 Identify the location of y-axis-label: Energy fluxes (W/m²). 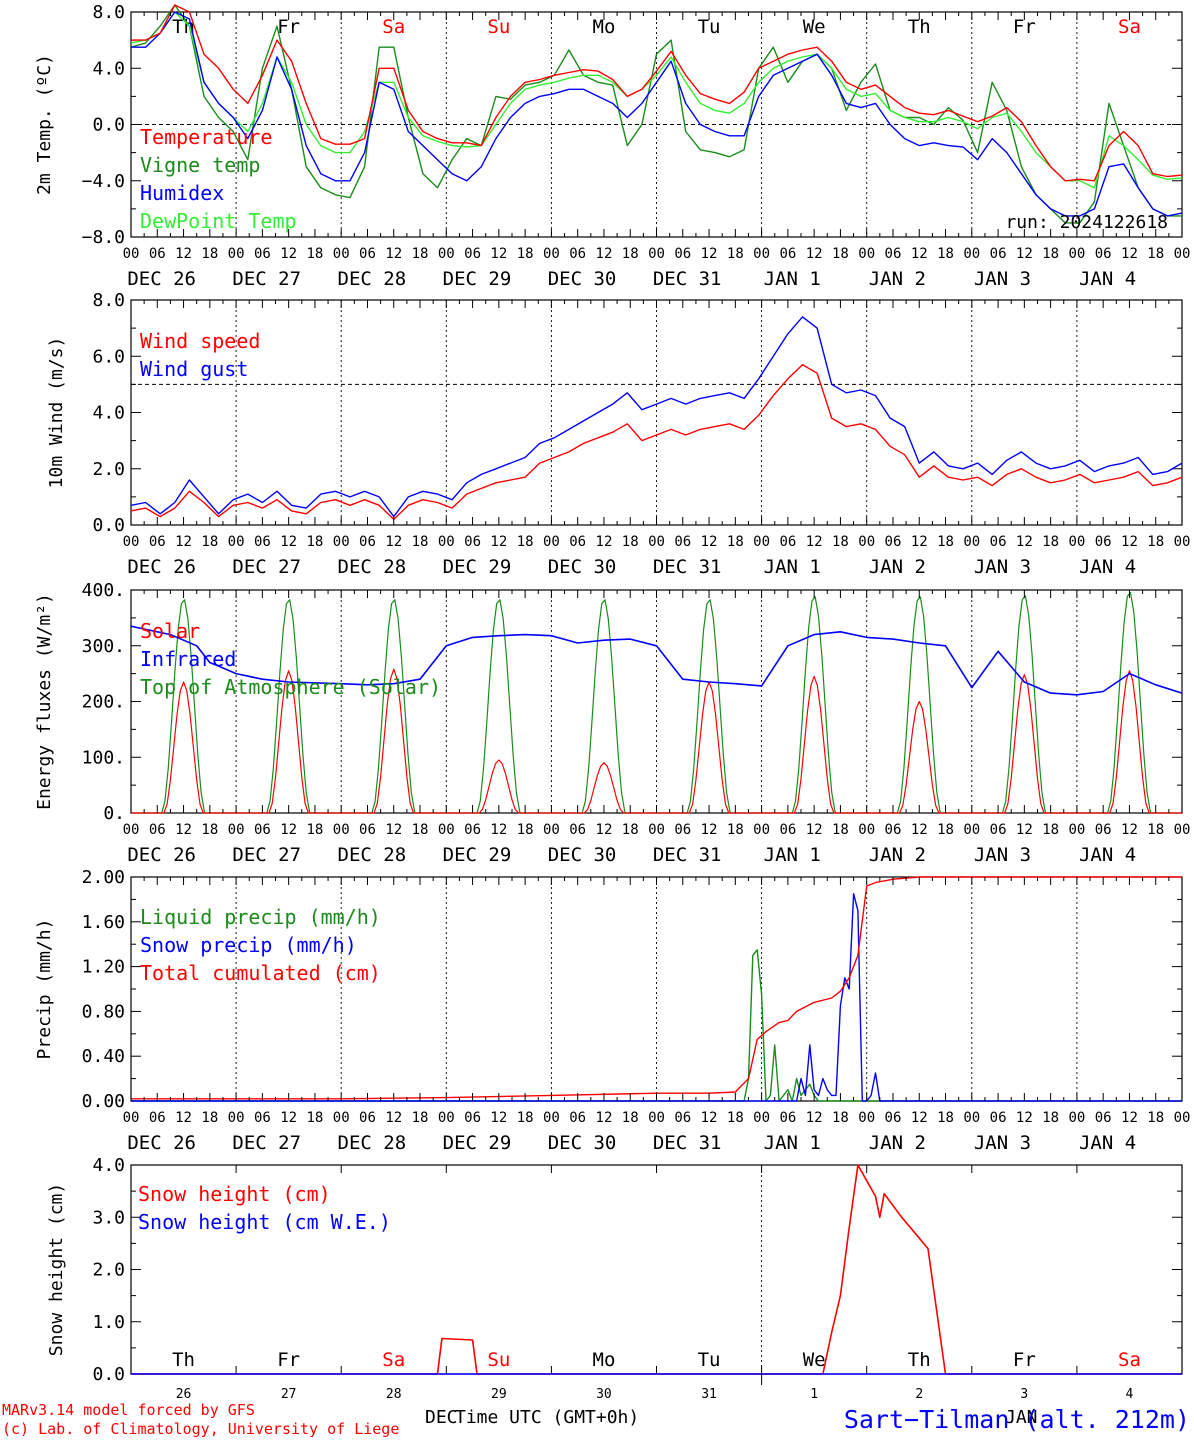
(44, 701).